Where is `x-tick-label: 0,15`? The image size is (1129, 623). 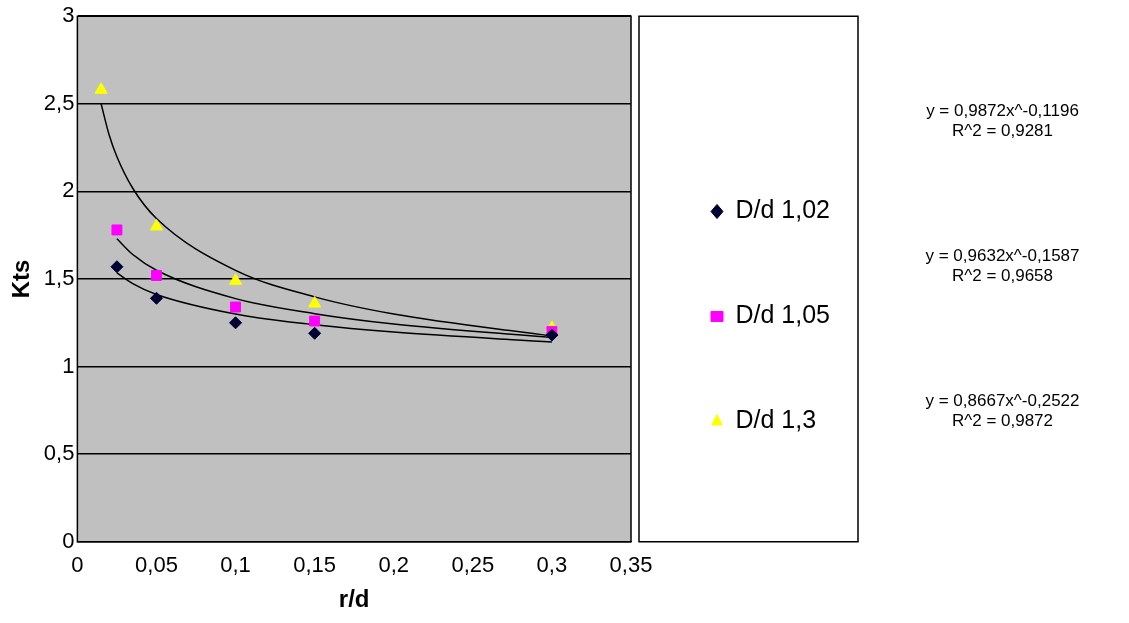 x-tick-label: 0,15 is located at coordinates (315, 565).